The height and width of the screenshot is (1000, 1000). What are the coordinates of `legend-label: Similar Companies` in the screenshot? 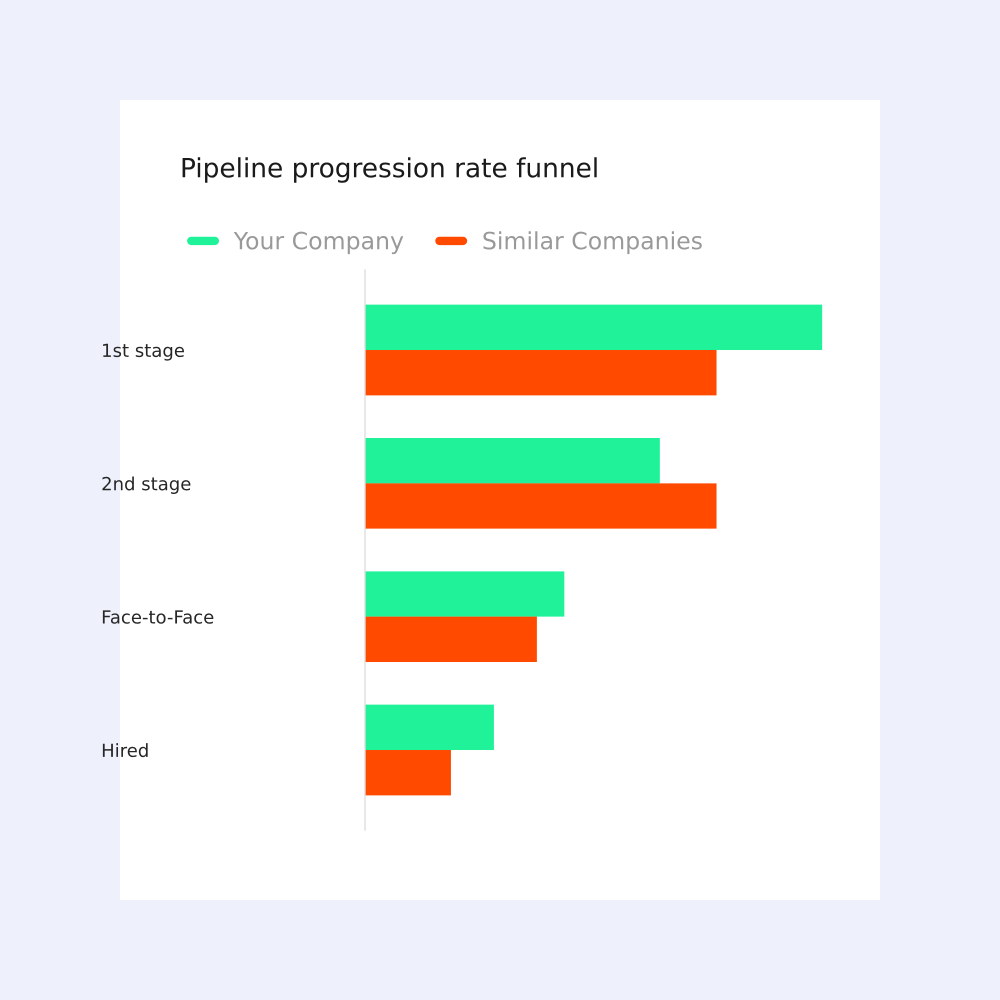 It's located at (592, 242).